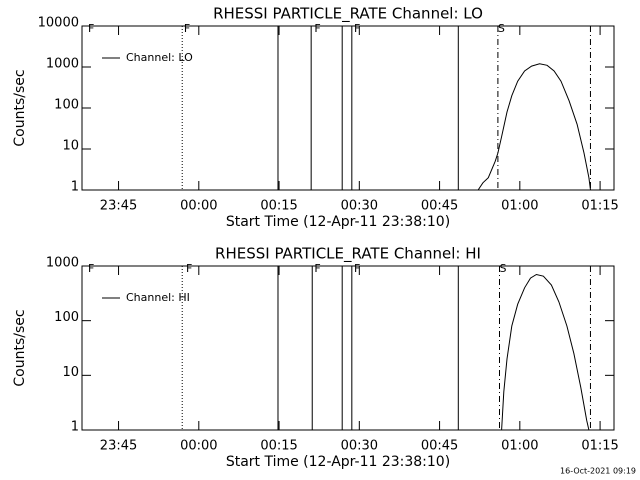 This screenshot has width=640, height=480. Describe the element at coordinates (58, 23) in the screenshot. I see `y-tick-label: 10000` at that location.